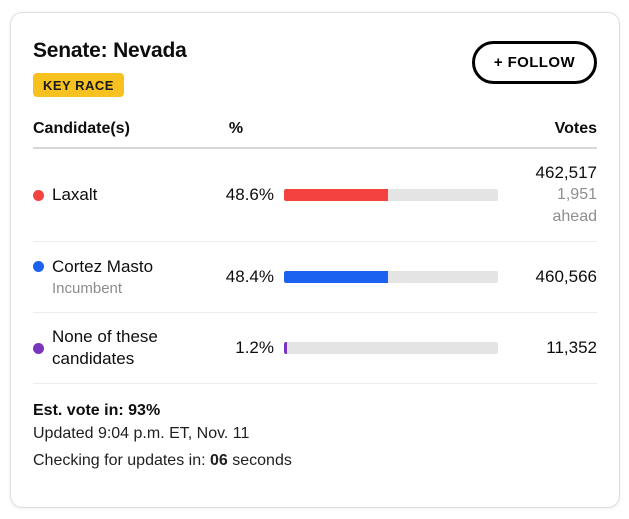 This screenshot has width=629, height=519. I want to click on updated-timestamp: Updated 9:04 p.m. ET, Nov. 11, so click(141, 434).